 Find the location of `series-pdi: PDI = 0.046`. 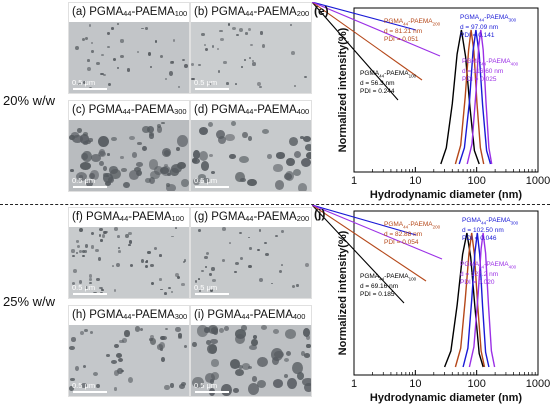

series-pdi: PDI = 0.046 is located at coordinates (479, 239).